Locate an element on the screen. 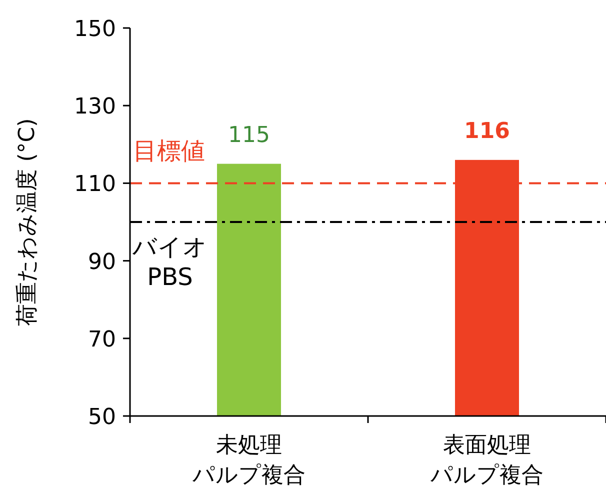 The image size is (606, 494). y-axis-title: 荷重たわみ温度 (°C) is located at coordinates (27, 222).